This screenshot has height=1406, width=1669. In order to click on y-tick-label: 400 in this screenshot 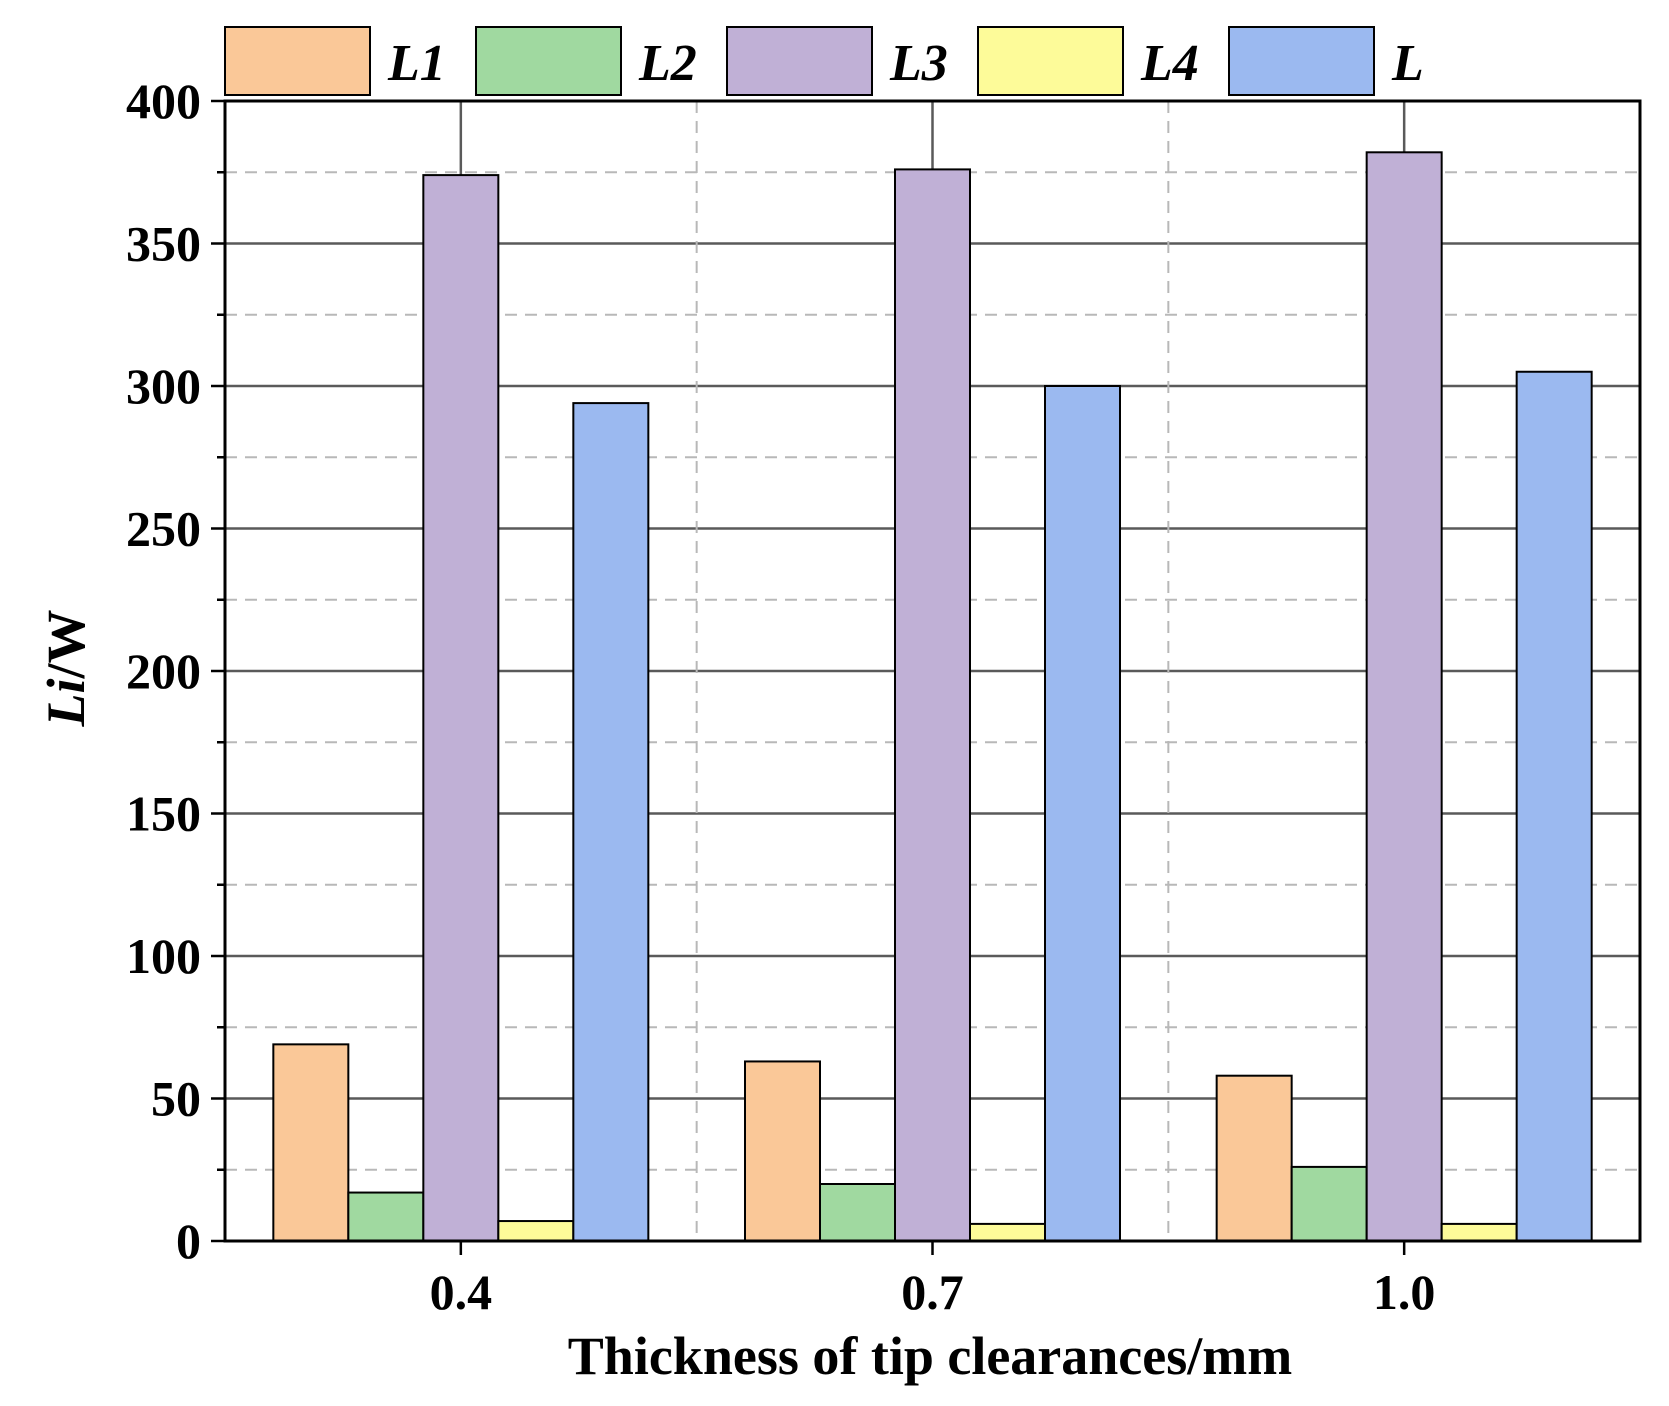, I will do `click(163, 101)`.